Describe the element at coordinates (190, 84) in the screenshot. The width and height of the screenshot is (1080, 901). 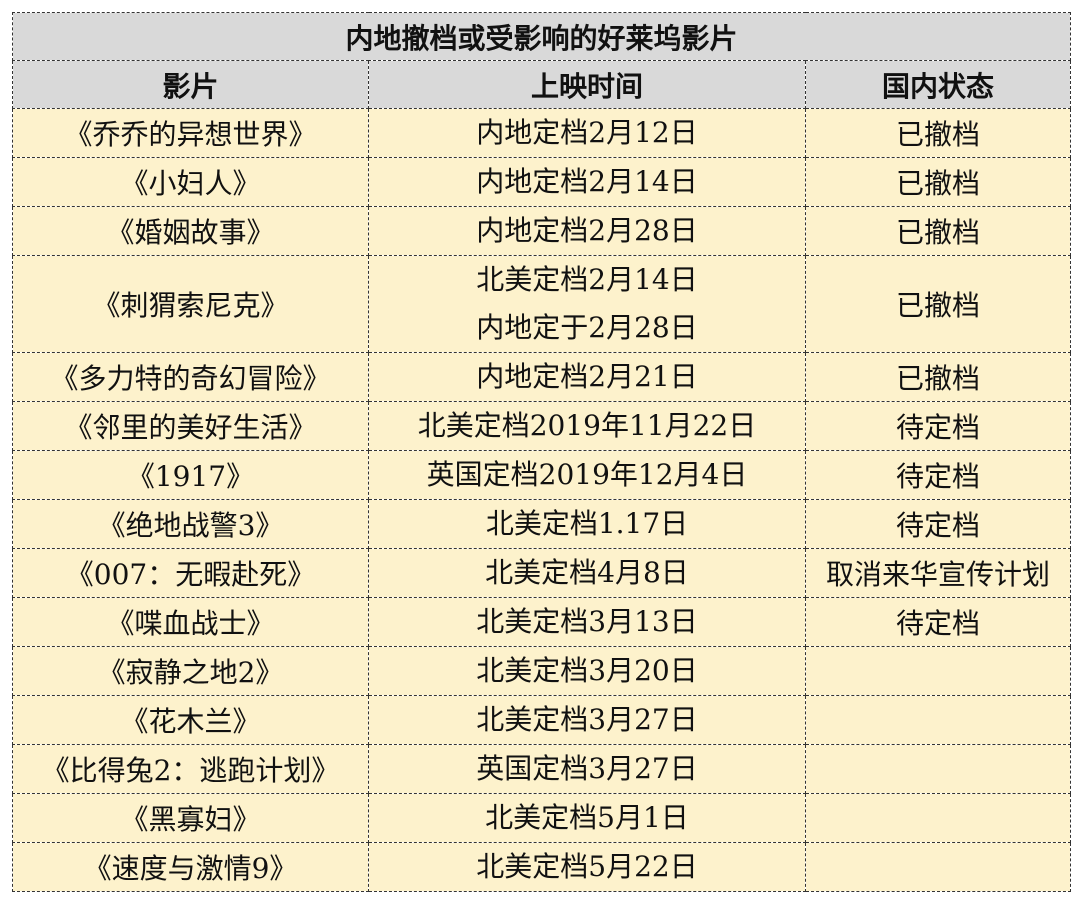
I see `header-cell: 影片` at that location.